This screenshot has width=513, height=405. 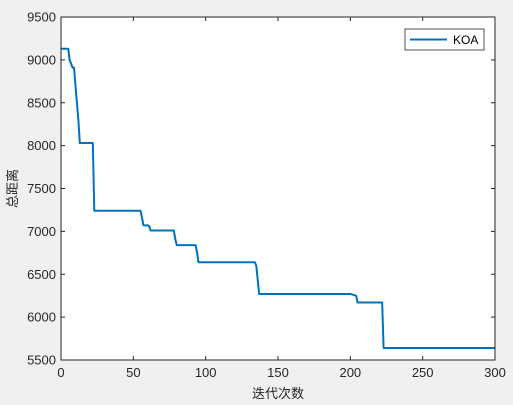 I want to click on legend-label-koa: KOA, so click(x=465, y=40).